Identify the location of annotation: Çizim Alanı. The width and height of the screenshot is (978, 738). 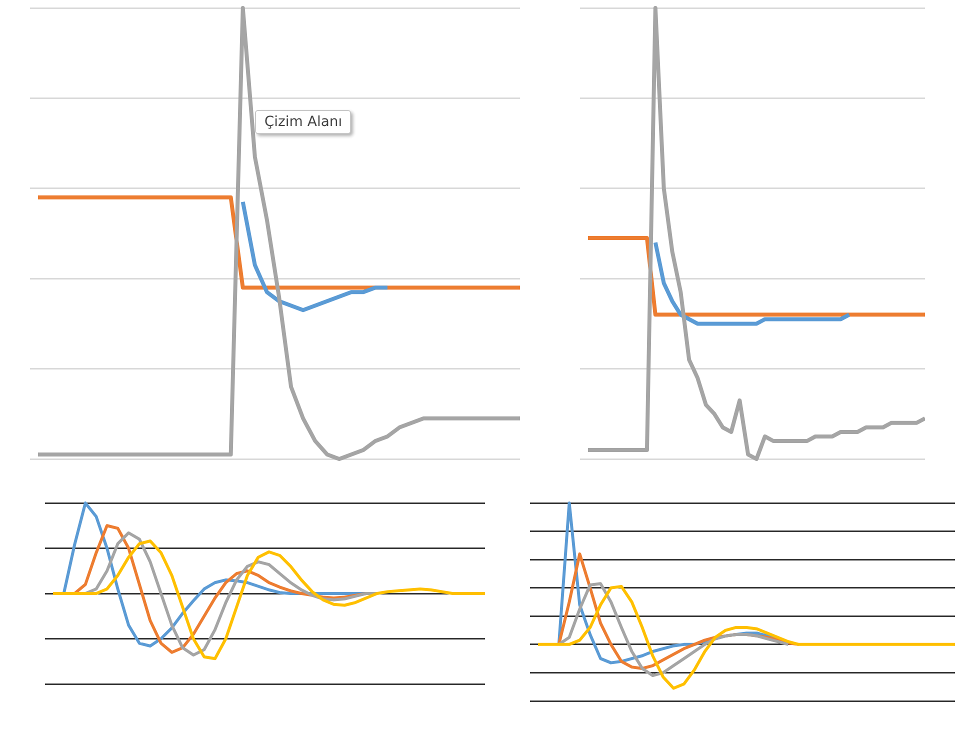
(303, 122).